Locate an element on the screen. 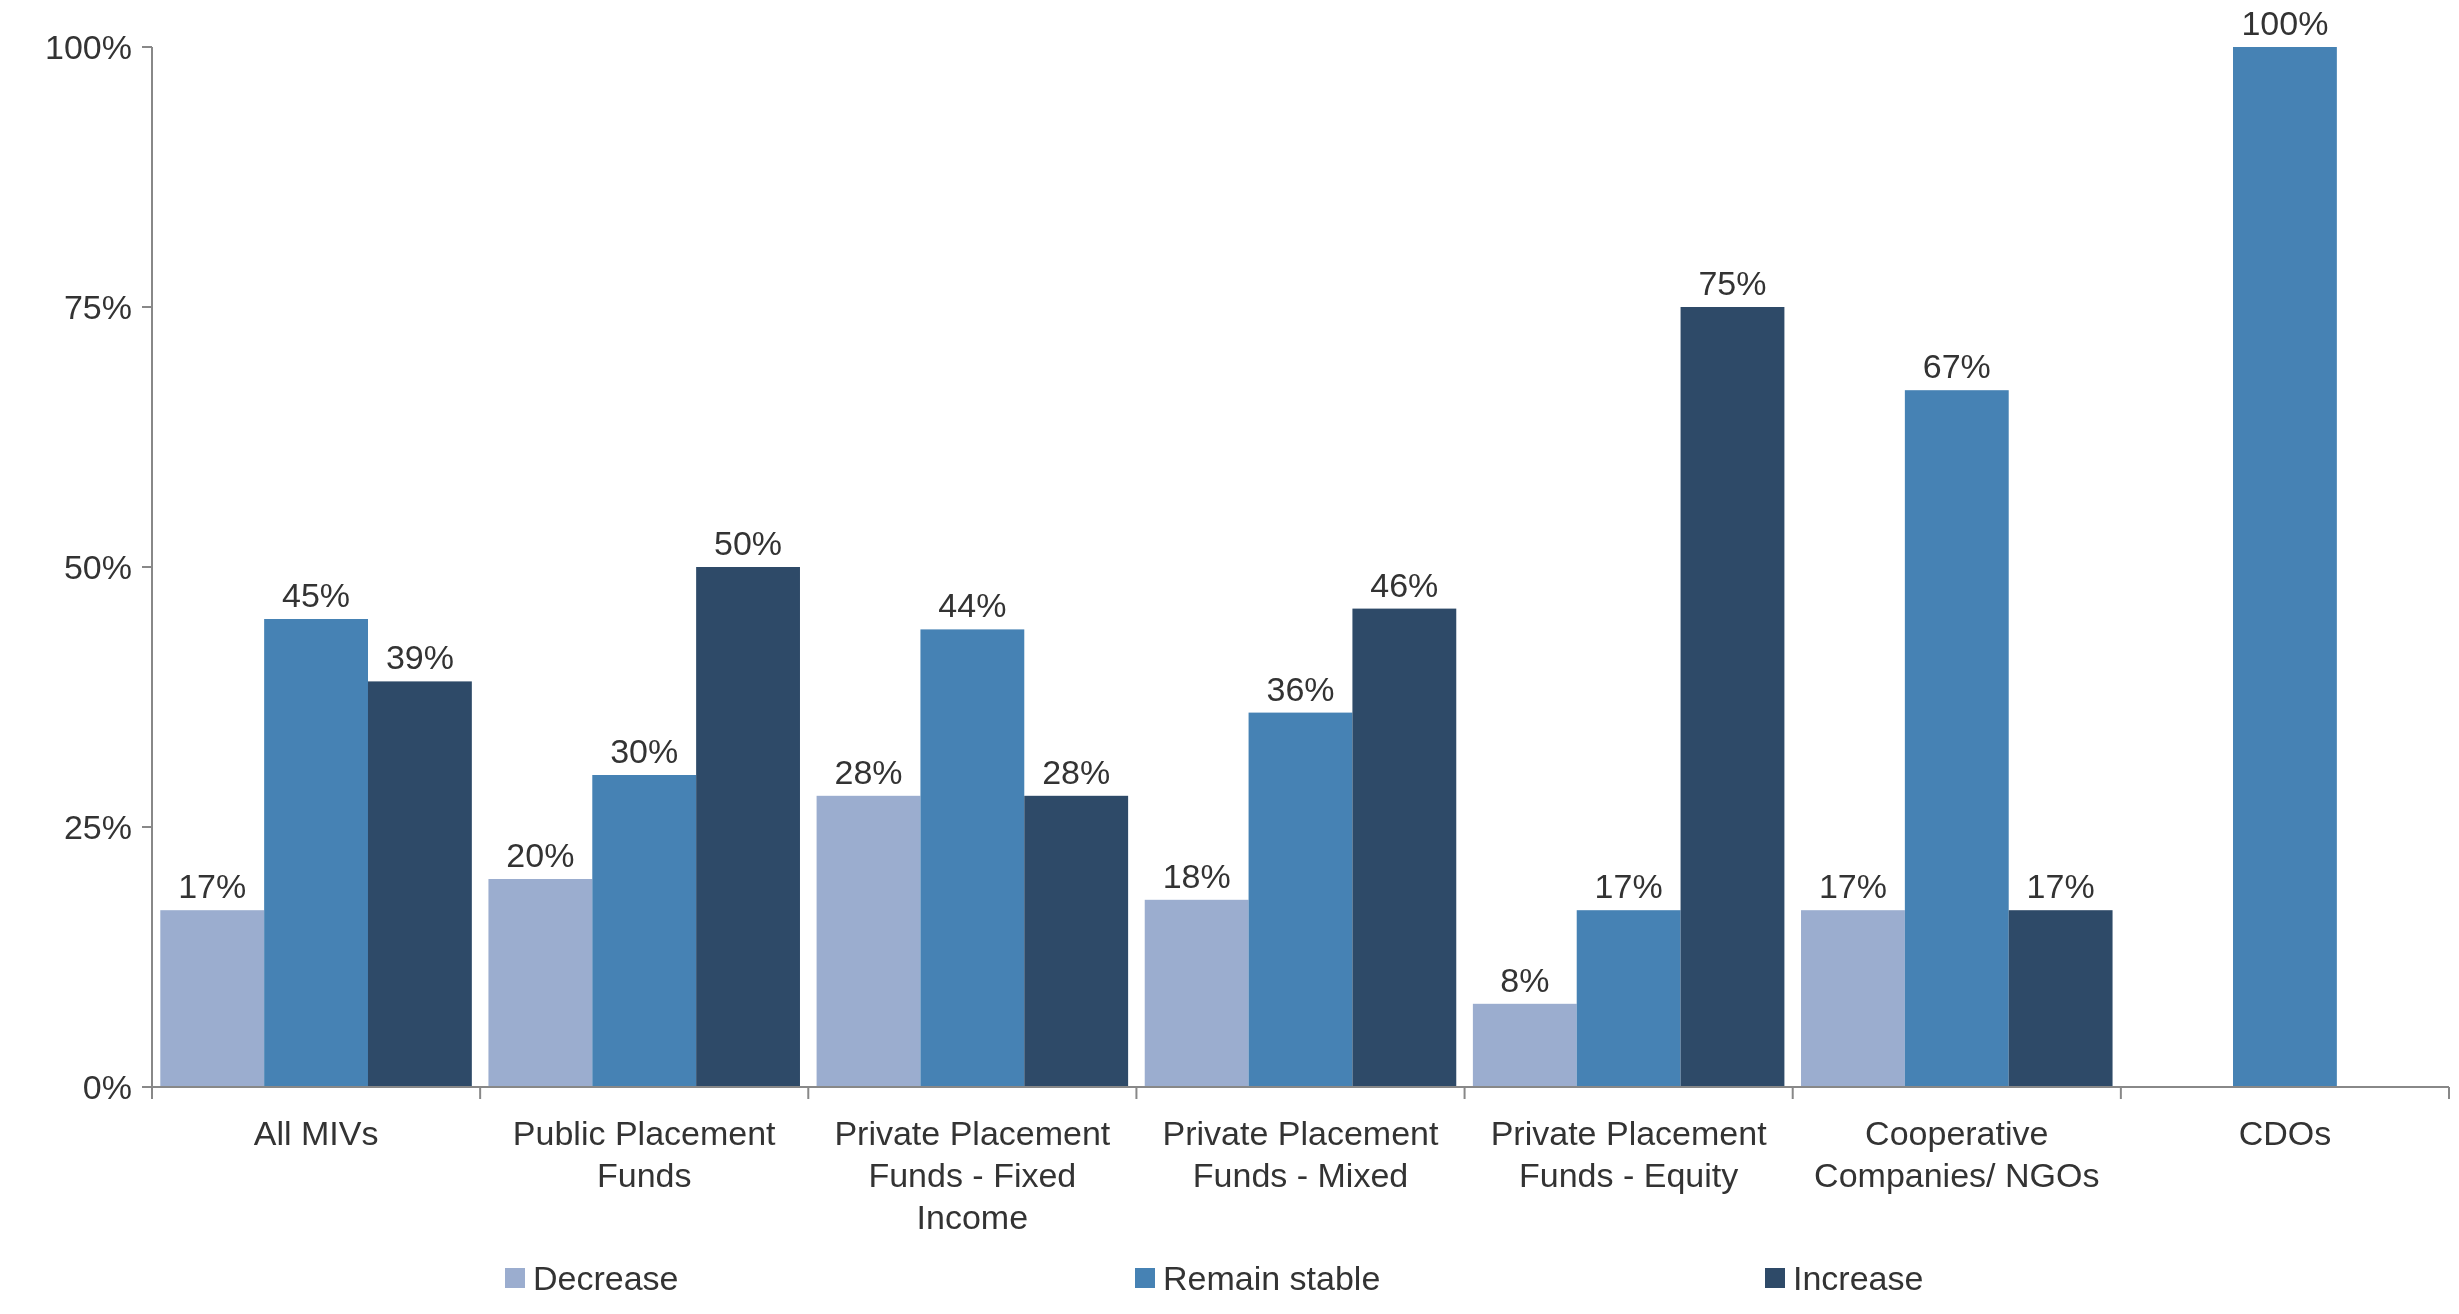 This screenshot has width=2459, height=1314. data-label: 39% is located at coordinates (419, 657).